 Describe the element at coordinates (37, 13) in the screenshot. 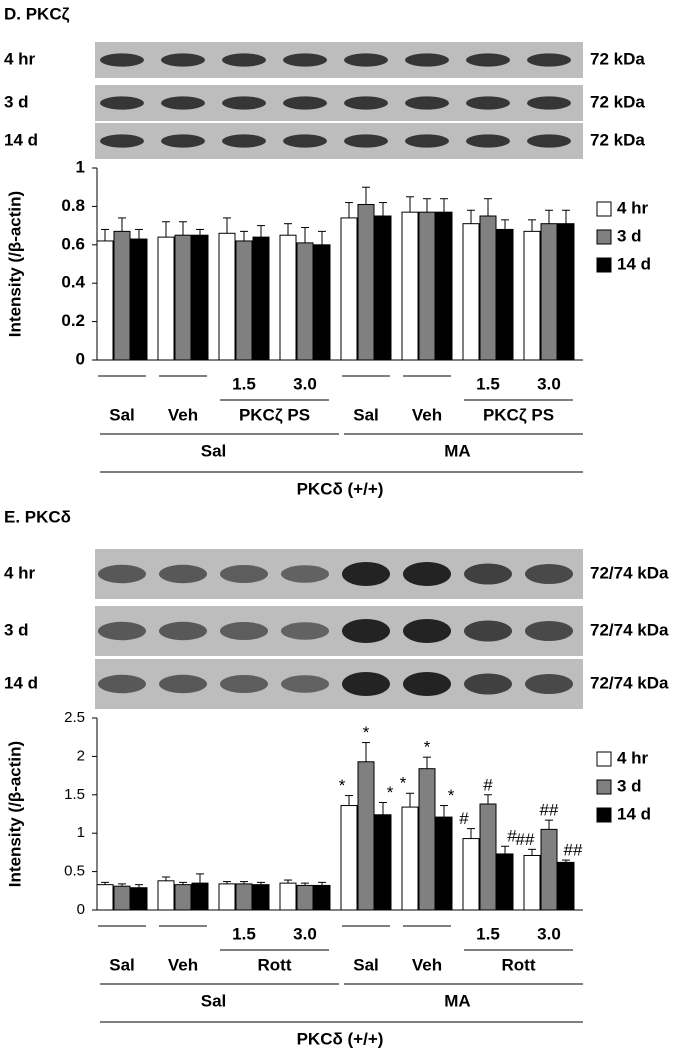

I see `panel-title: D. PKCζ` at that location.